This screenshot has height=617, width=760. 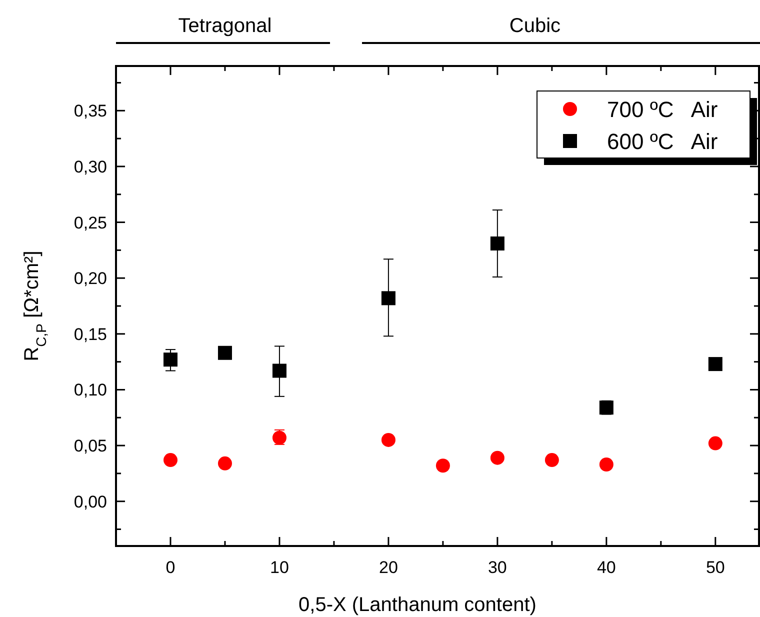 I want to click on text: Tetragonal, so click(x=225, y=26).